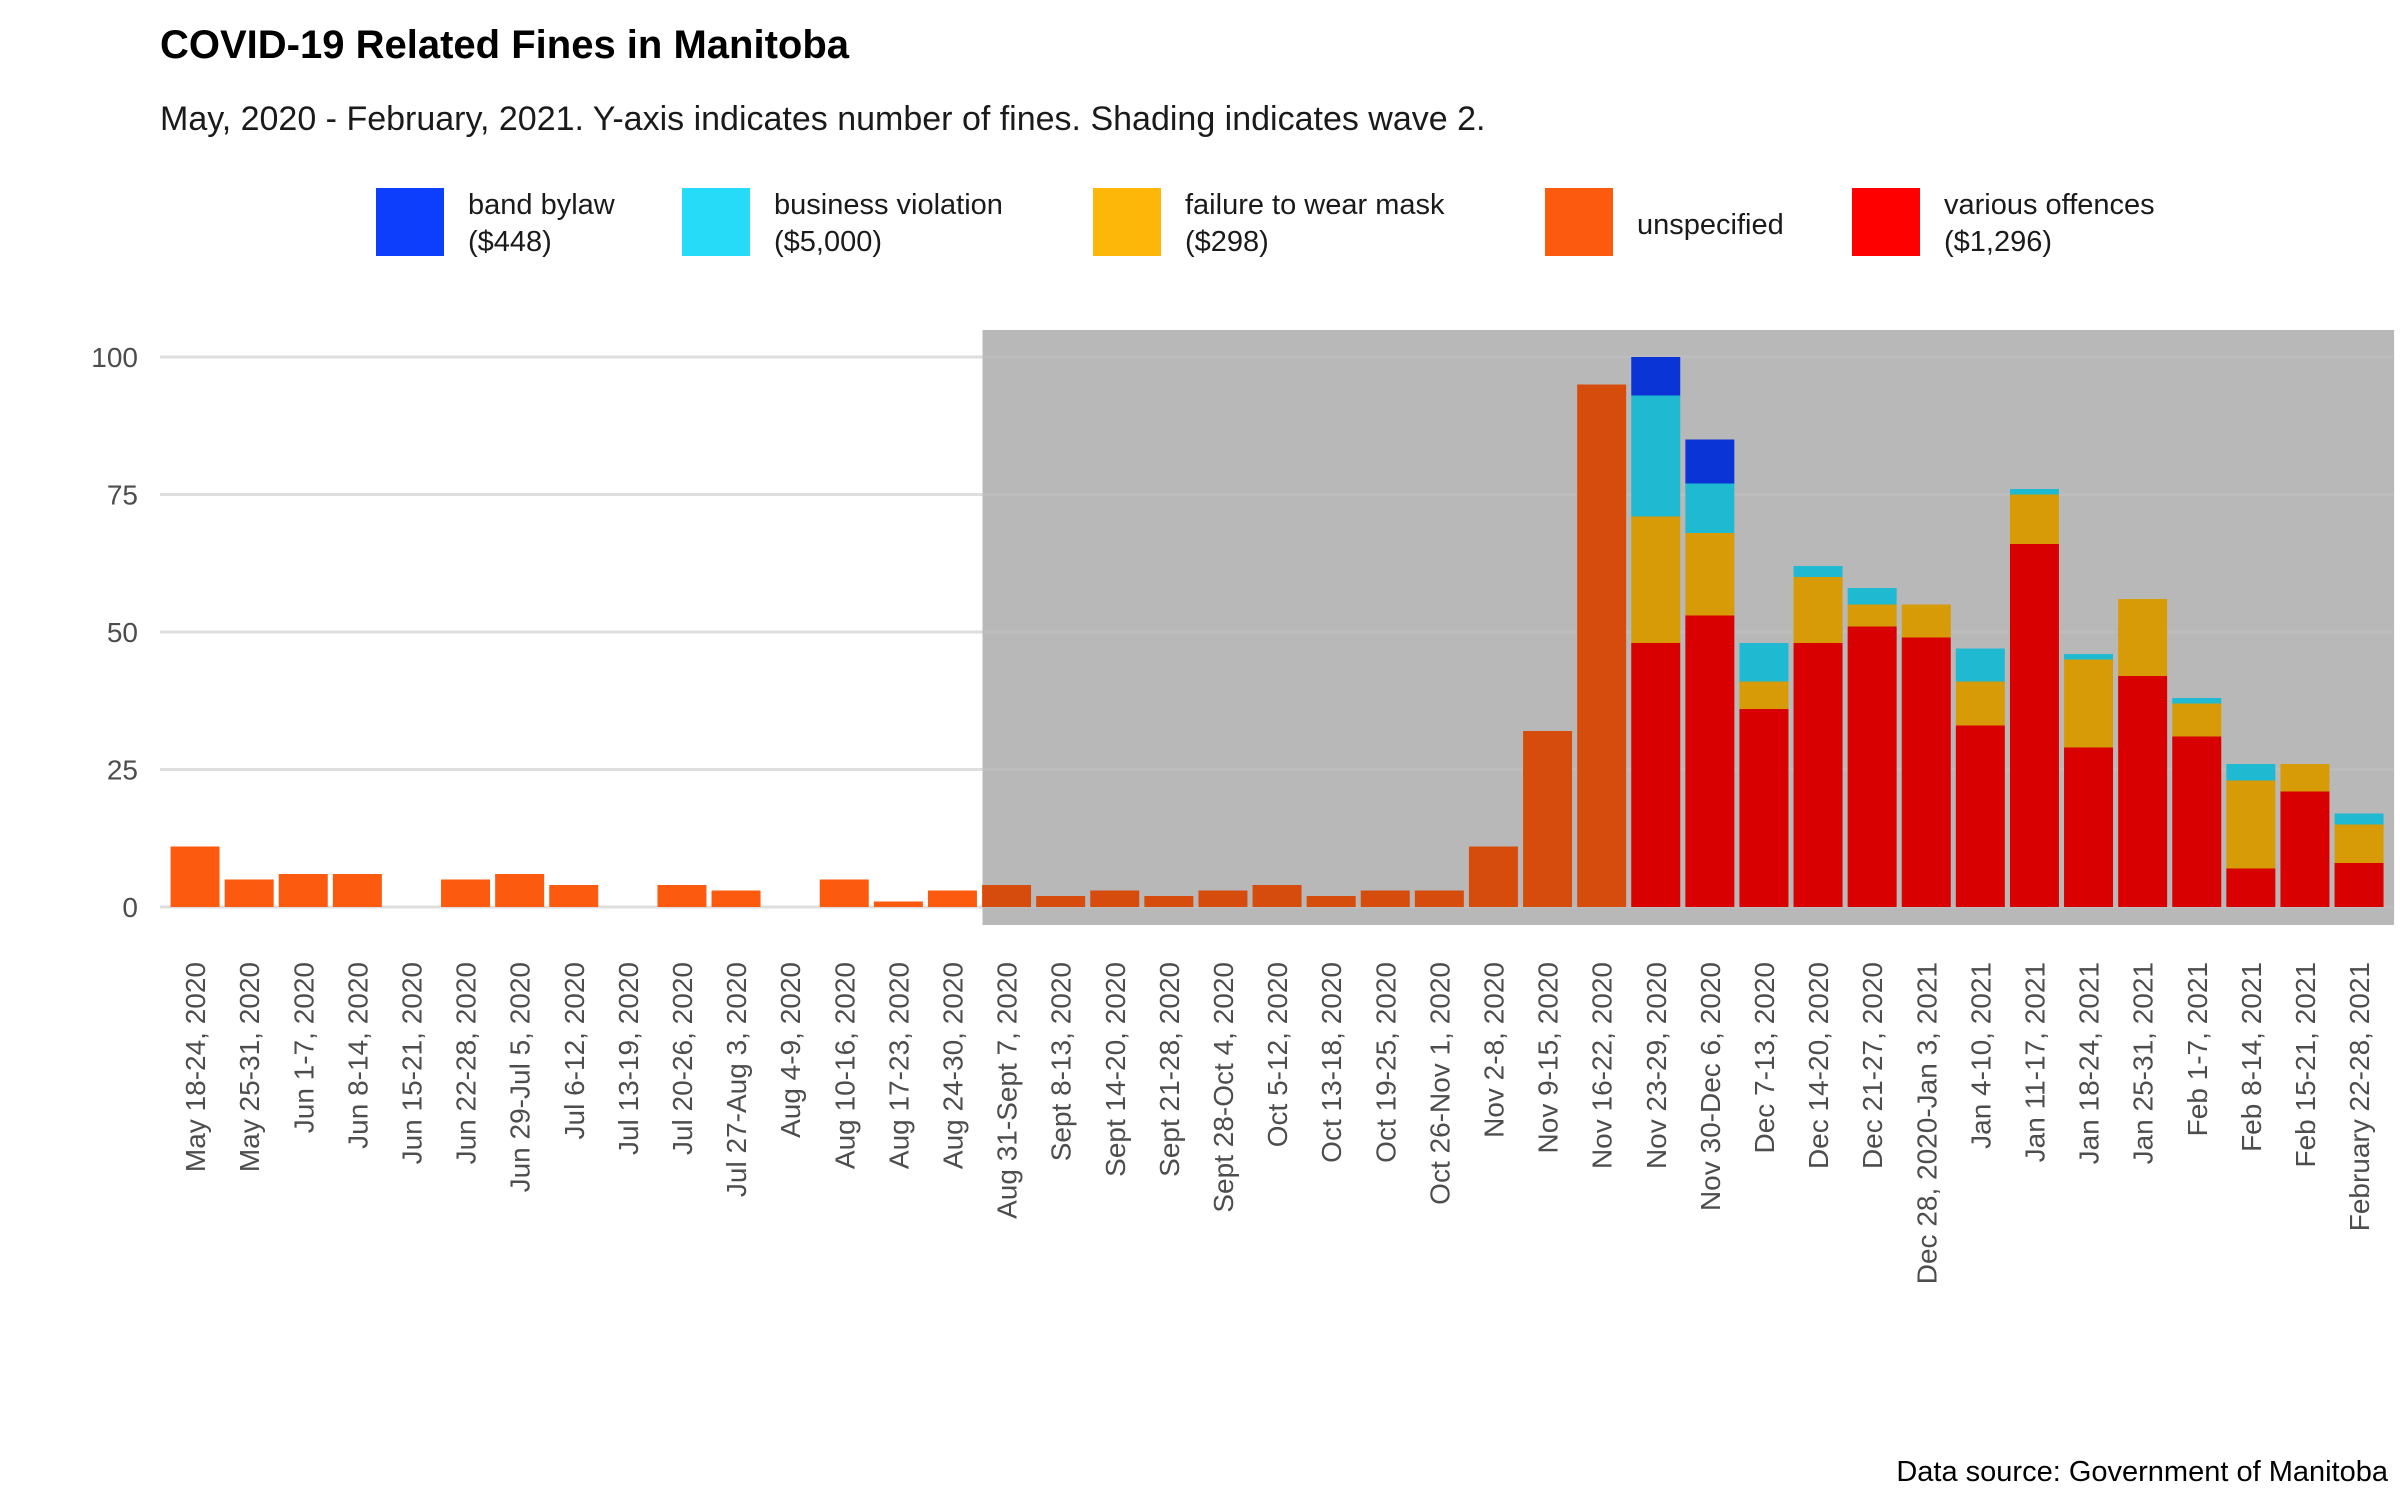 This screenshot has height=1500, width=2400. What do you see at coordinates (1602, 1065) in the screenshot?
I see `x-tick-label: Nov 16-22, 2020` at bounding box center [1602, 1065].